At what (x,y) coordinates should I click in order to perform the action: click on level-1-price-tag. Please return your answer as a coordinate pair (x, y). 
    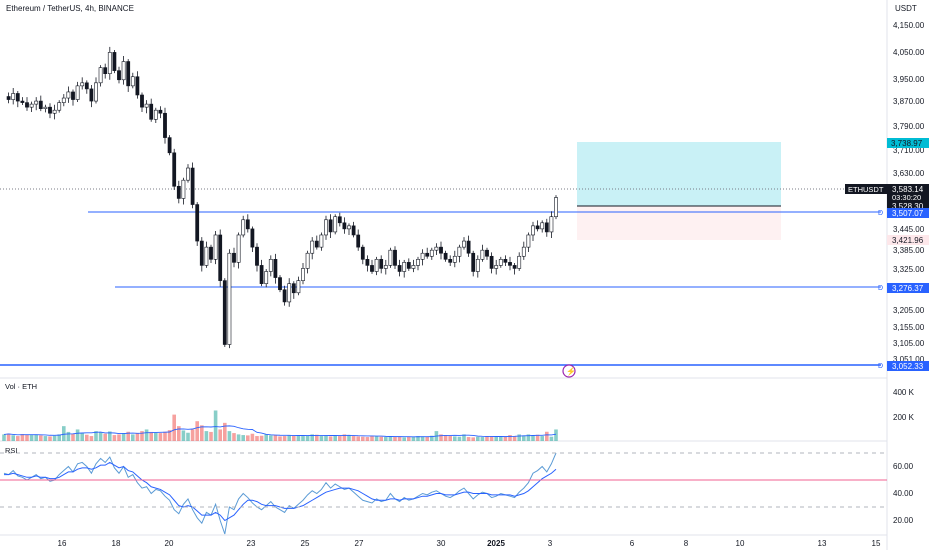
    Looking at the image, I should click on (908, 213).